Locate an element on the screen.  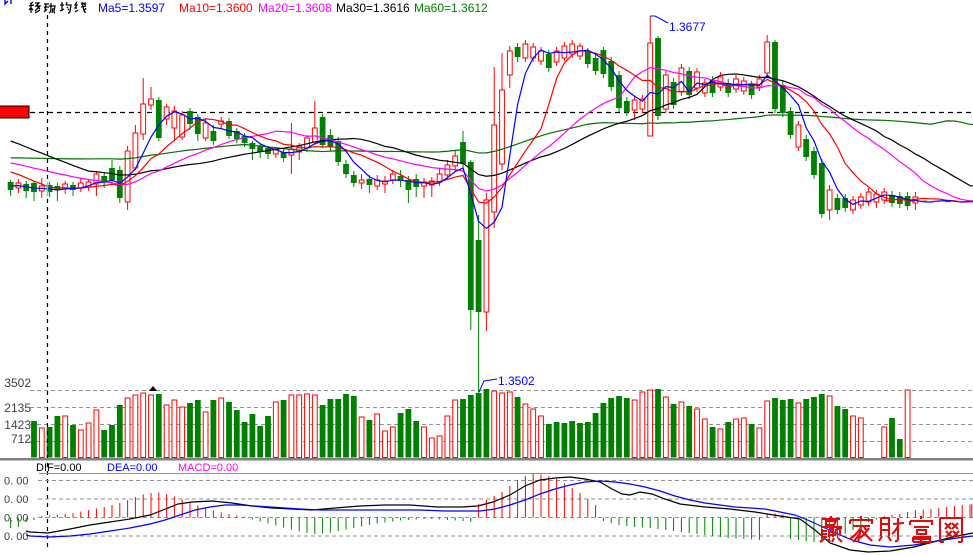
svg-text: Ma60=1.3612 is located at coordinates (451, 8).